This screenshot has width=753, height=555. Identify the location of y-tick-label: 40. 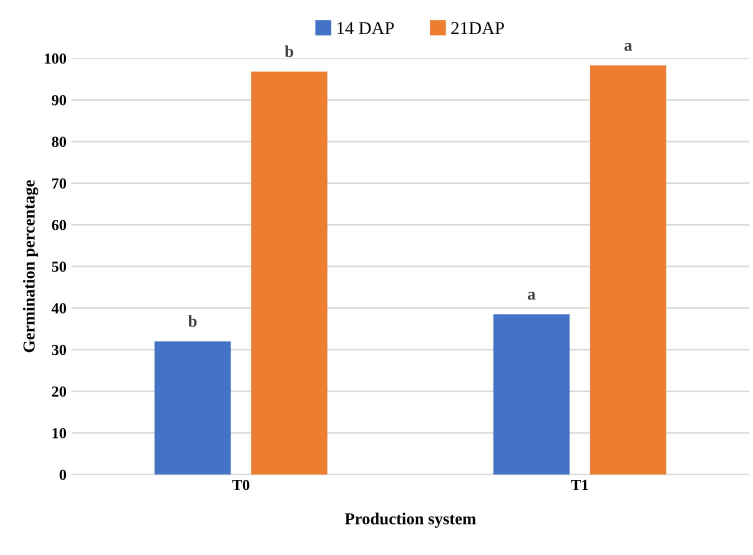
(59, 308).